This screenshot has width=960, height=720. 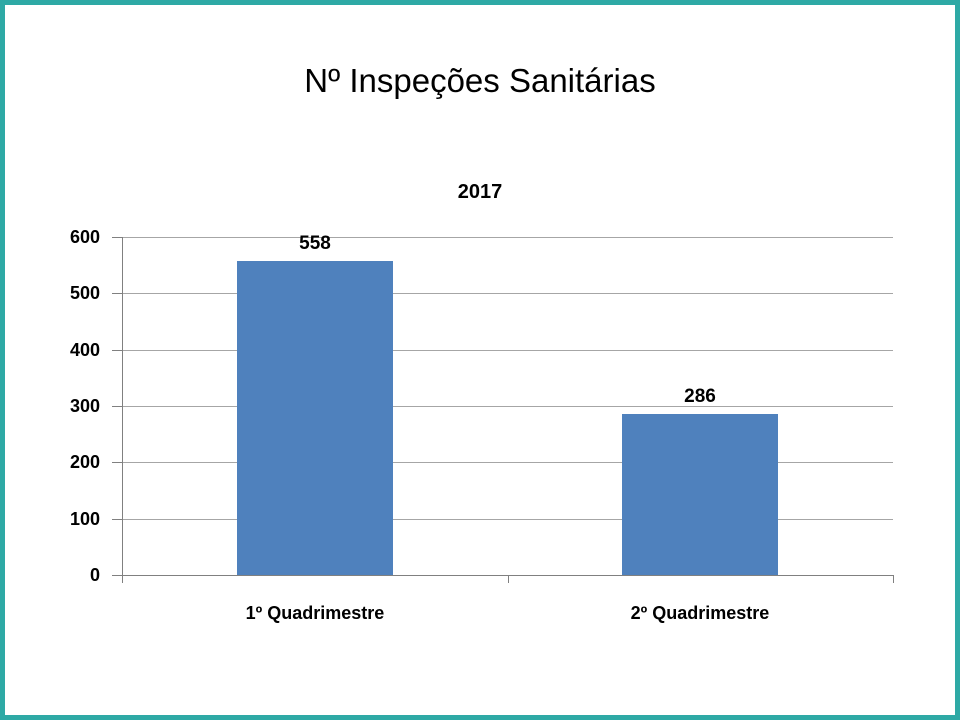 I want to click on y-axis-tick-label: 0, so click(x=94, y=575).